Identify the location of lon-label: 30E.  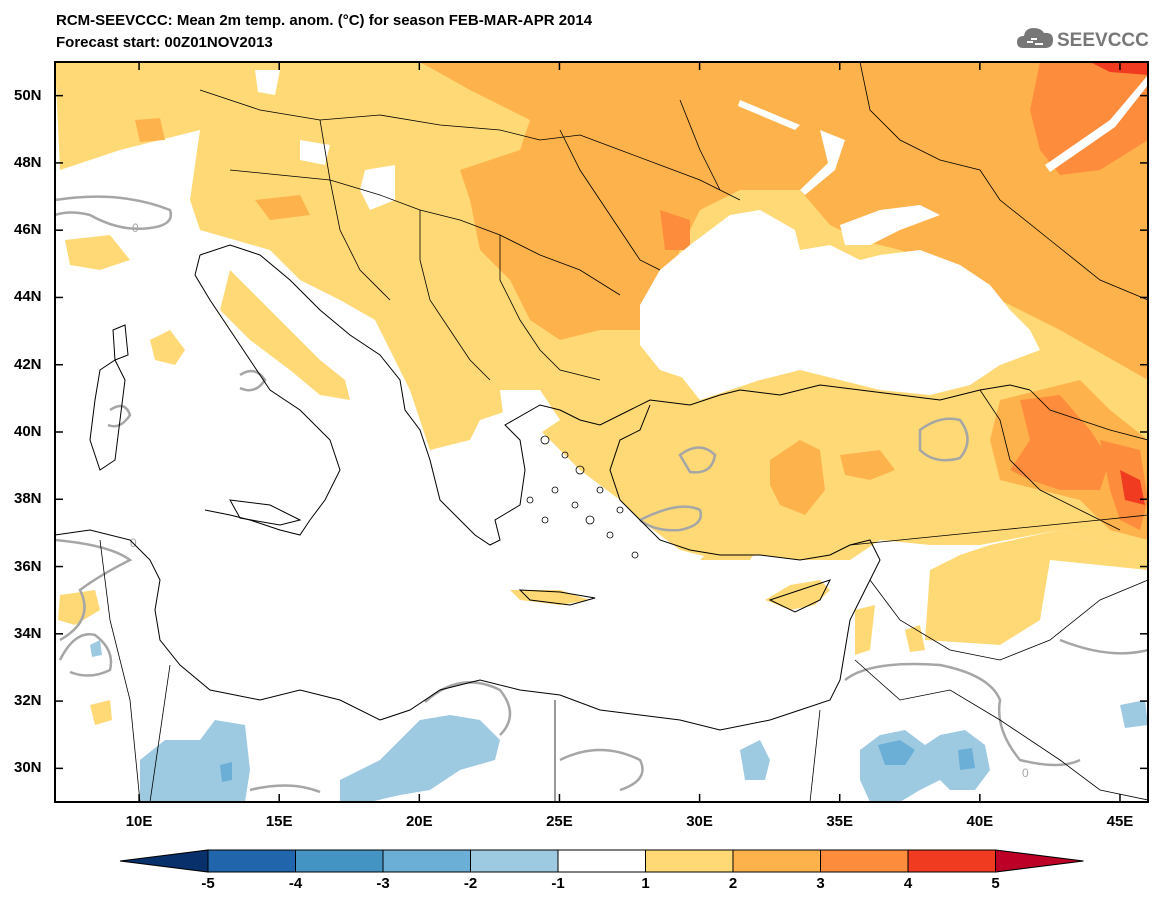
(699, 821).